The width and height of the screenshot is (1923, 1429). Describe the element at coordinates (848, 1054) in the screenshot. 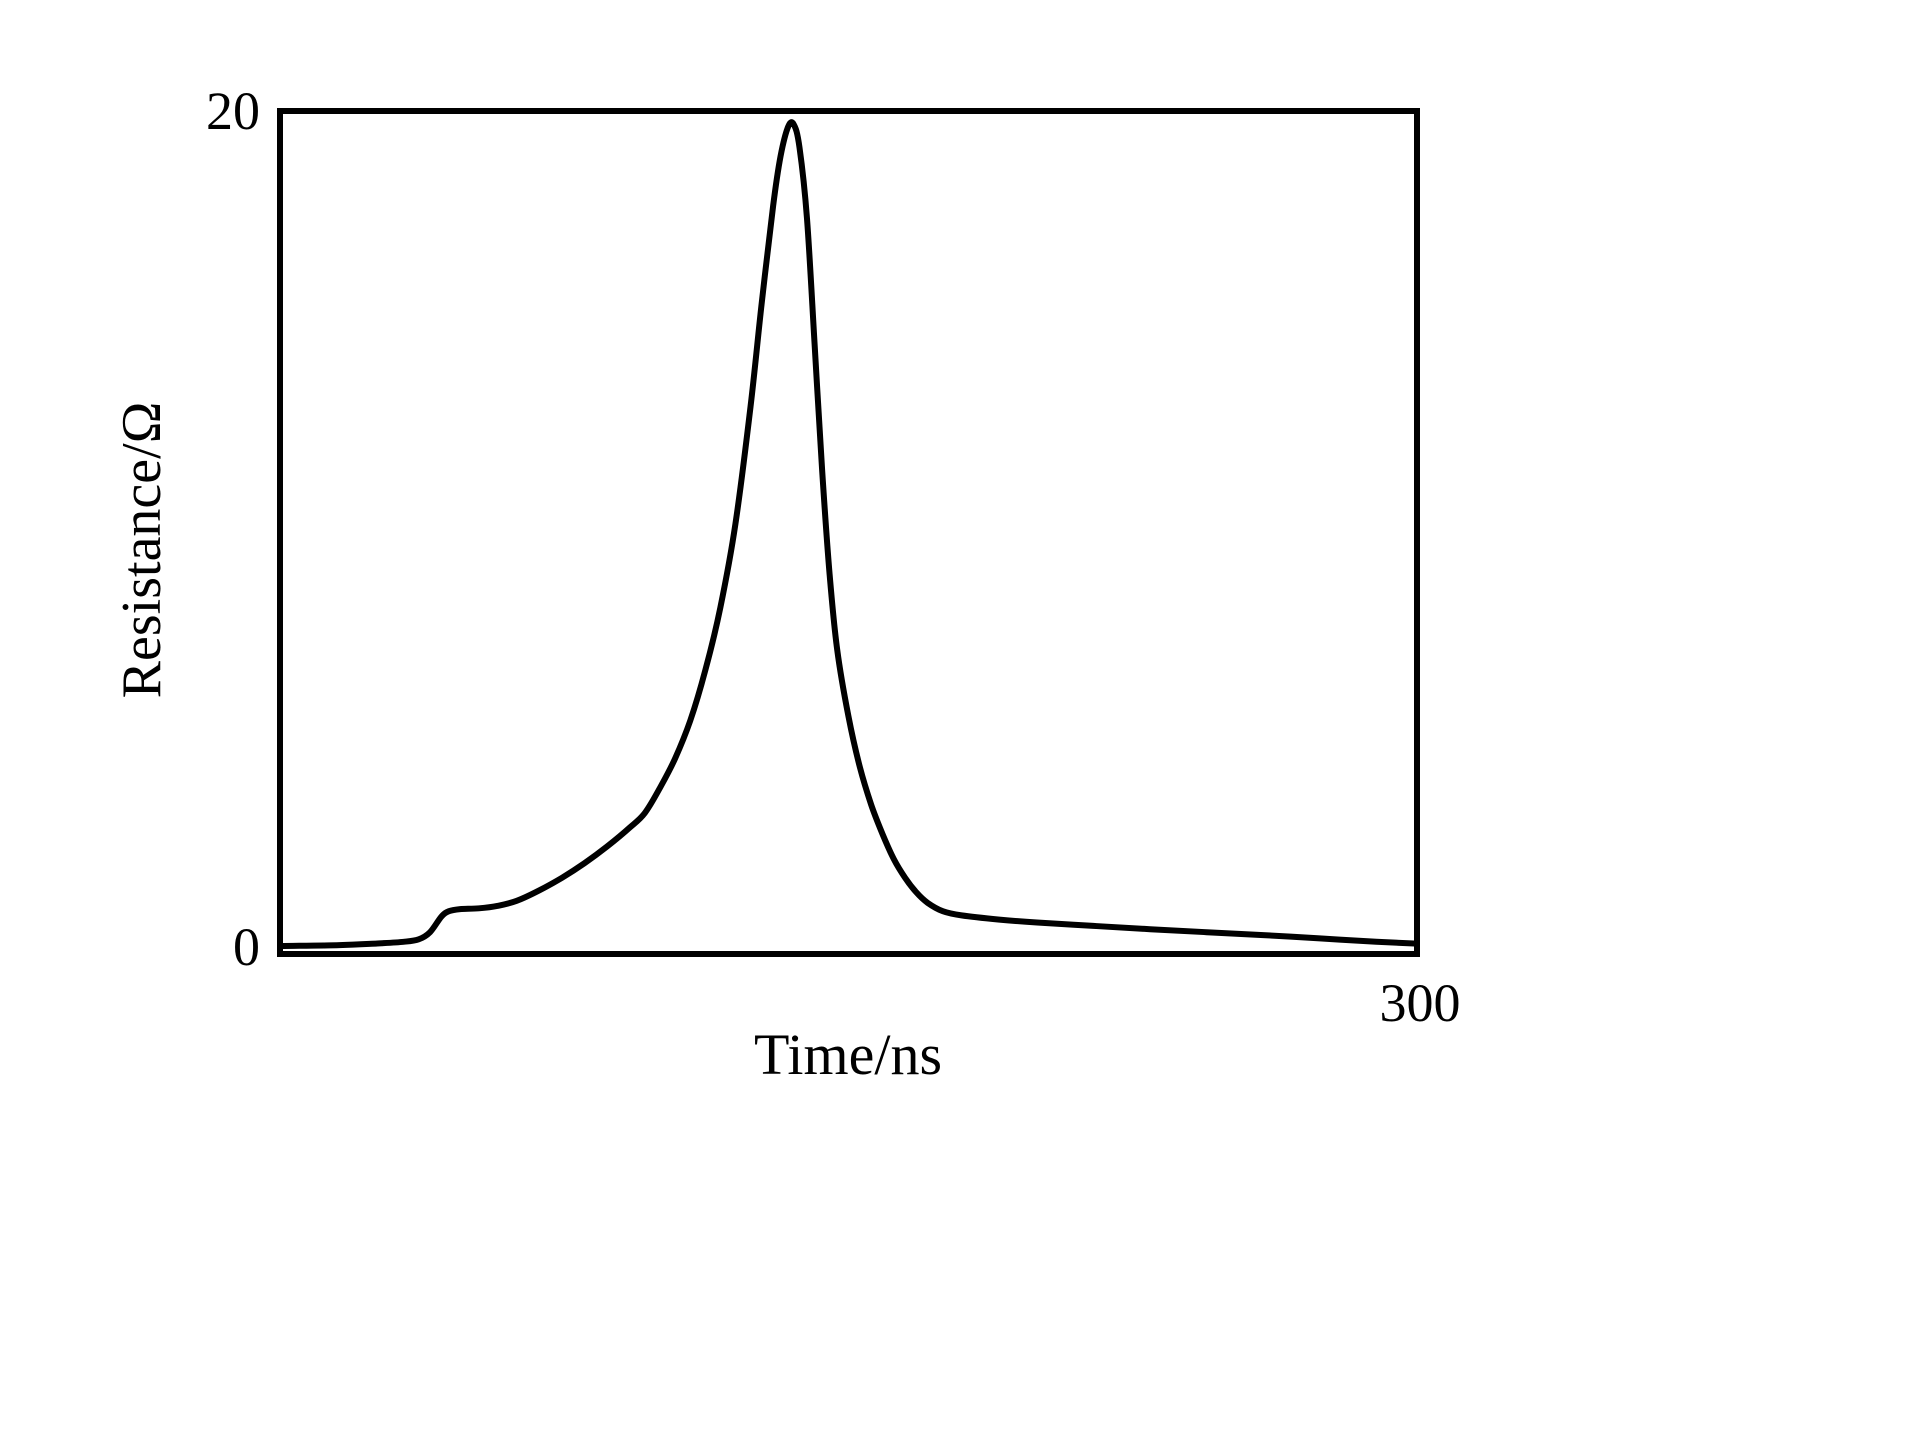

I see `x-axis-title: Time/ns` at that location.